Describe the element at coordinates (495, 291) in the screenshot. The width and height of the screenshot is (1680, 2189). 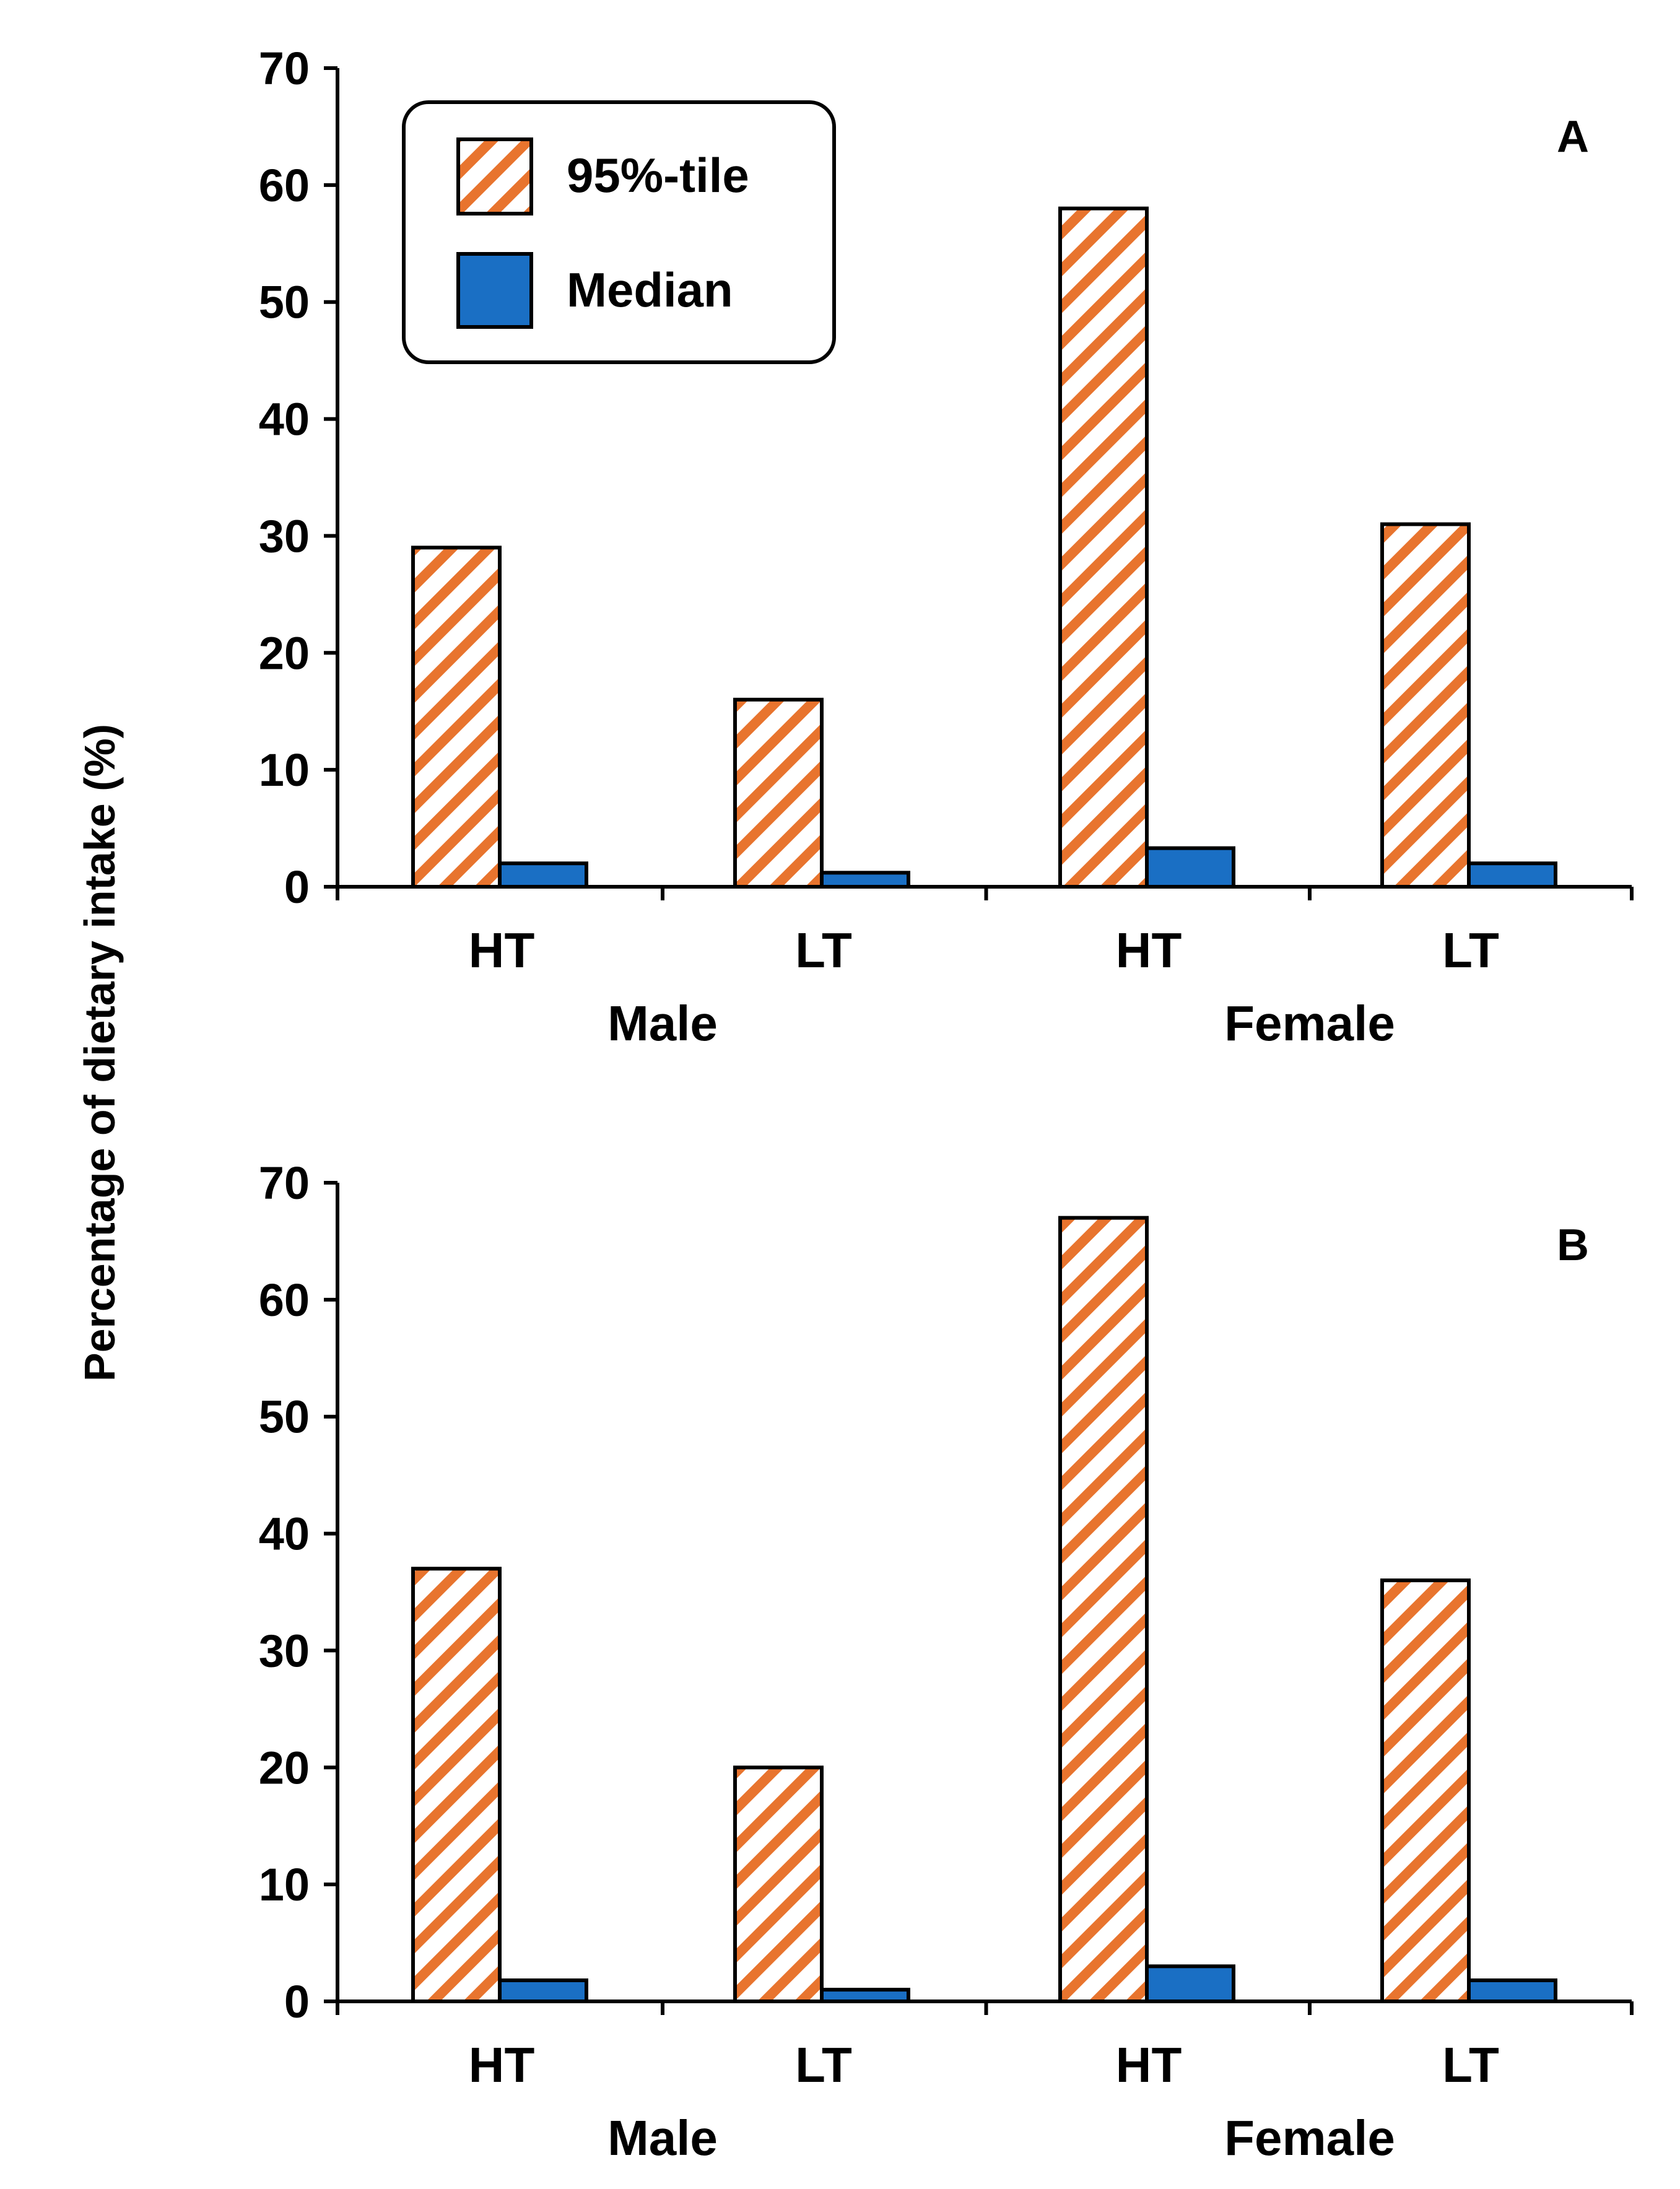
I see `legend-swatch-median` at that location.